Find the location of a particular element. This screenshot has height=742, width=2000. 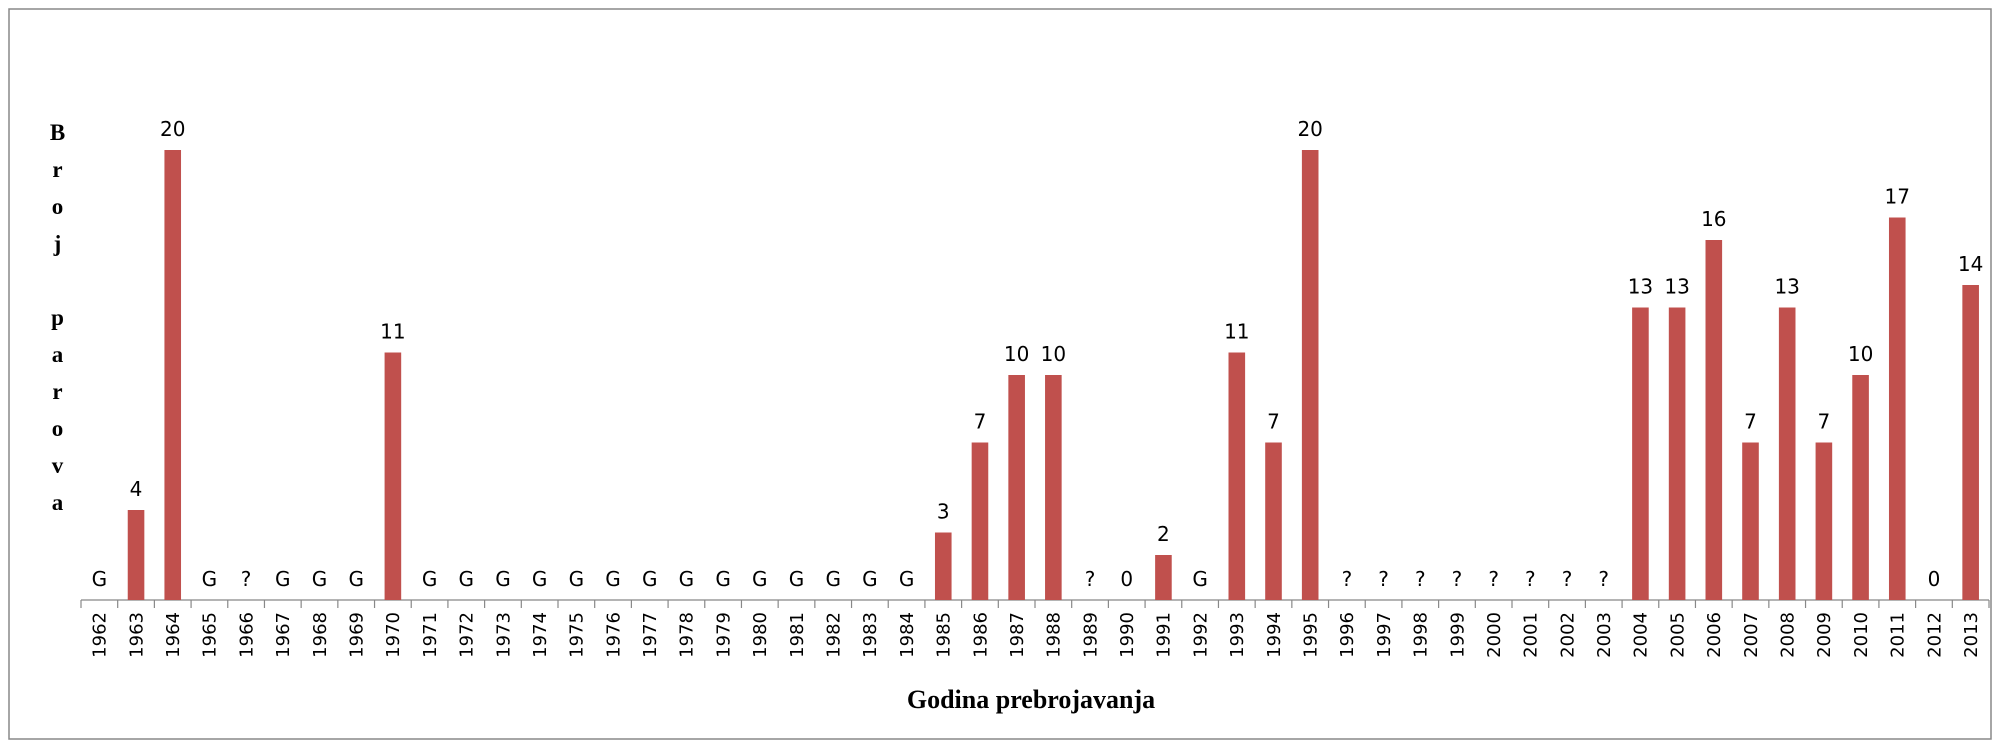

x-tick-label: 2001 is located at coordinates (1531, 635).